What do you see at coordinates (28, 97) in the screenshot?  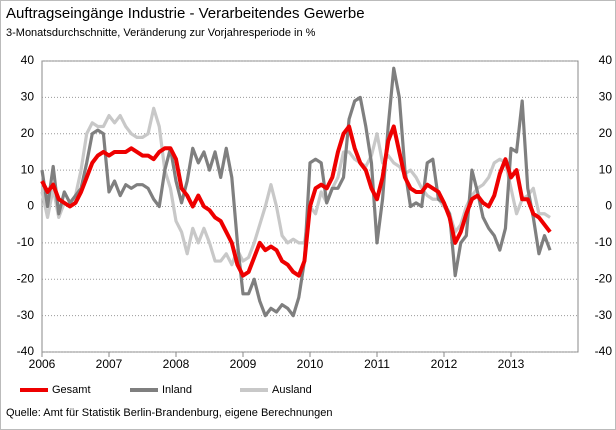 I see `y-tick-label: 30` at bounding box center [28, 97].